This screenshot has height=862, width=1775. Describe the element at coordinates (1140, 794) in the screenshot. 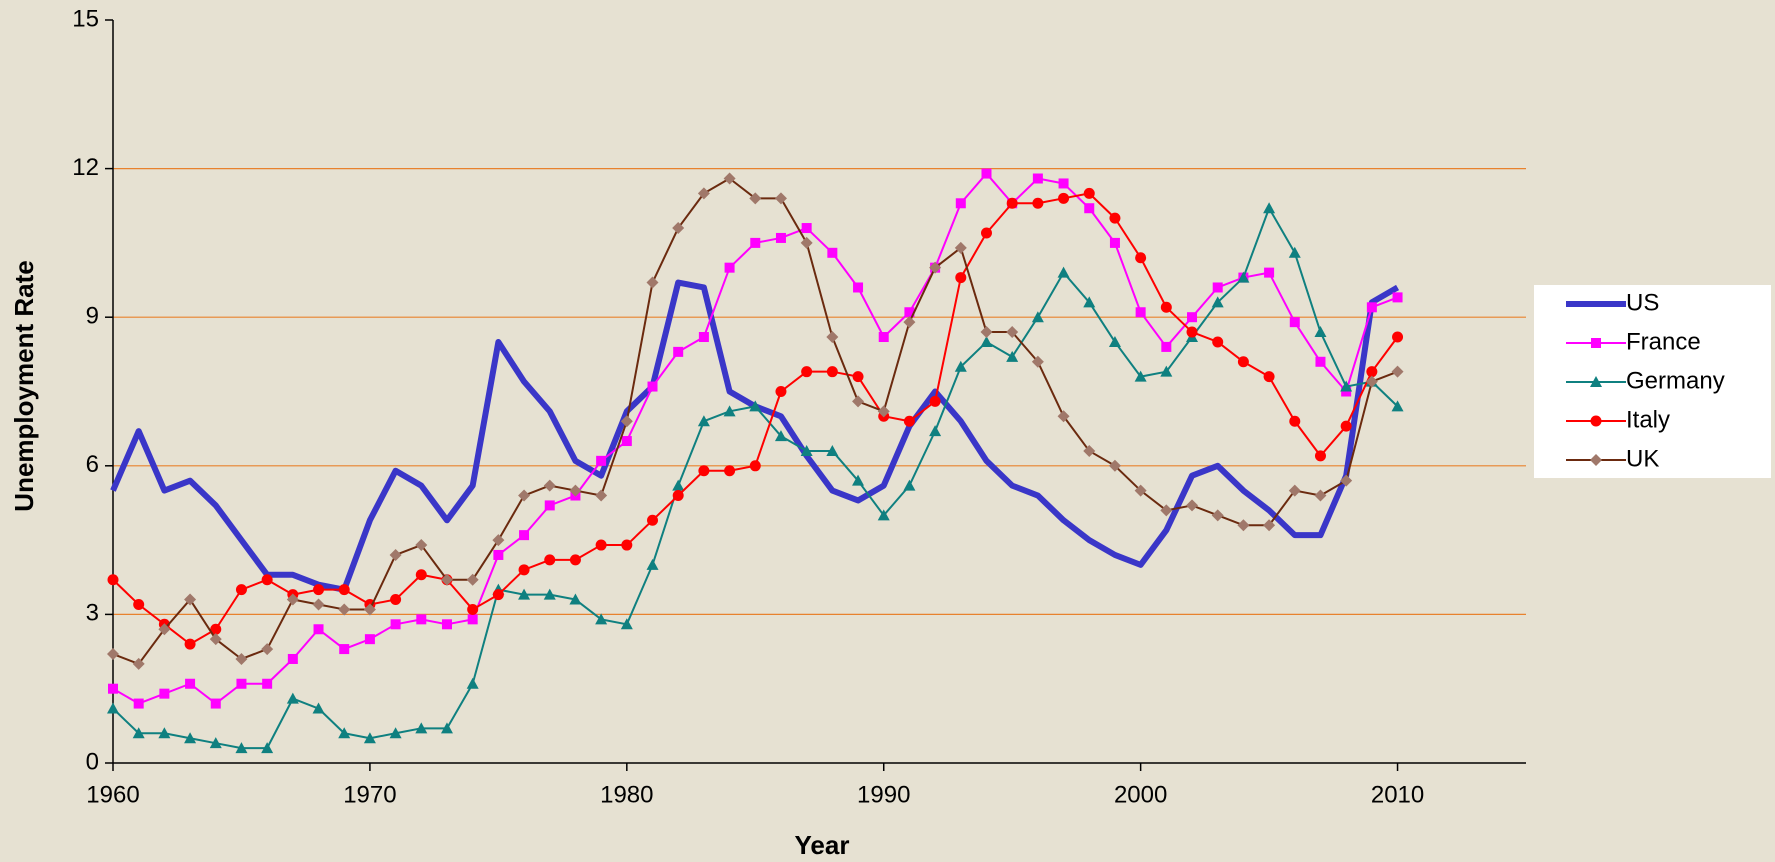

I see `x-tick-label: 2000` at that location.